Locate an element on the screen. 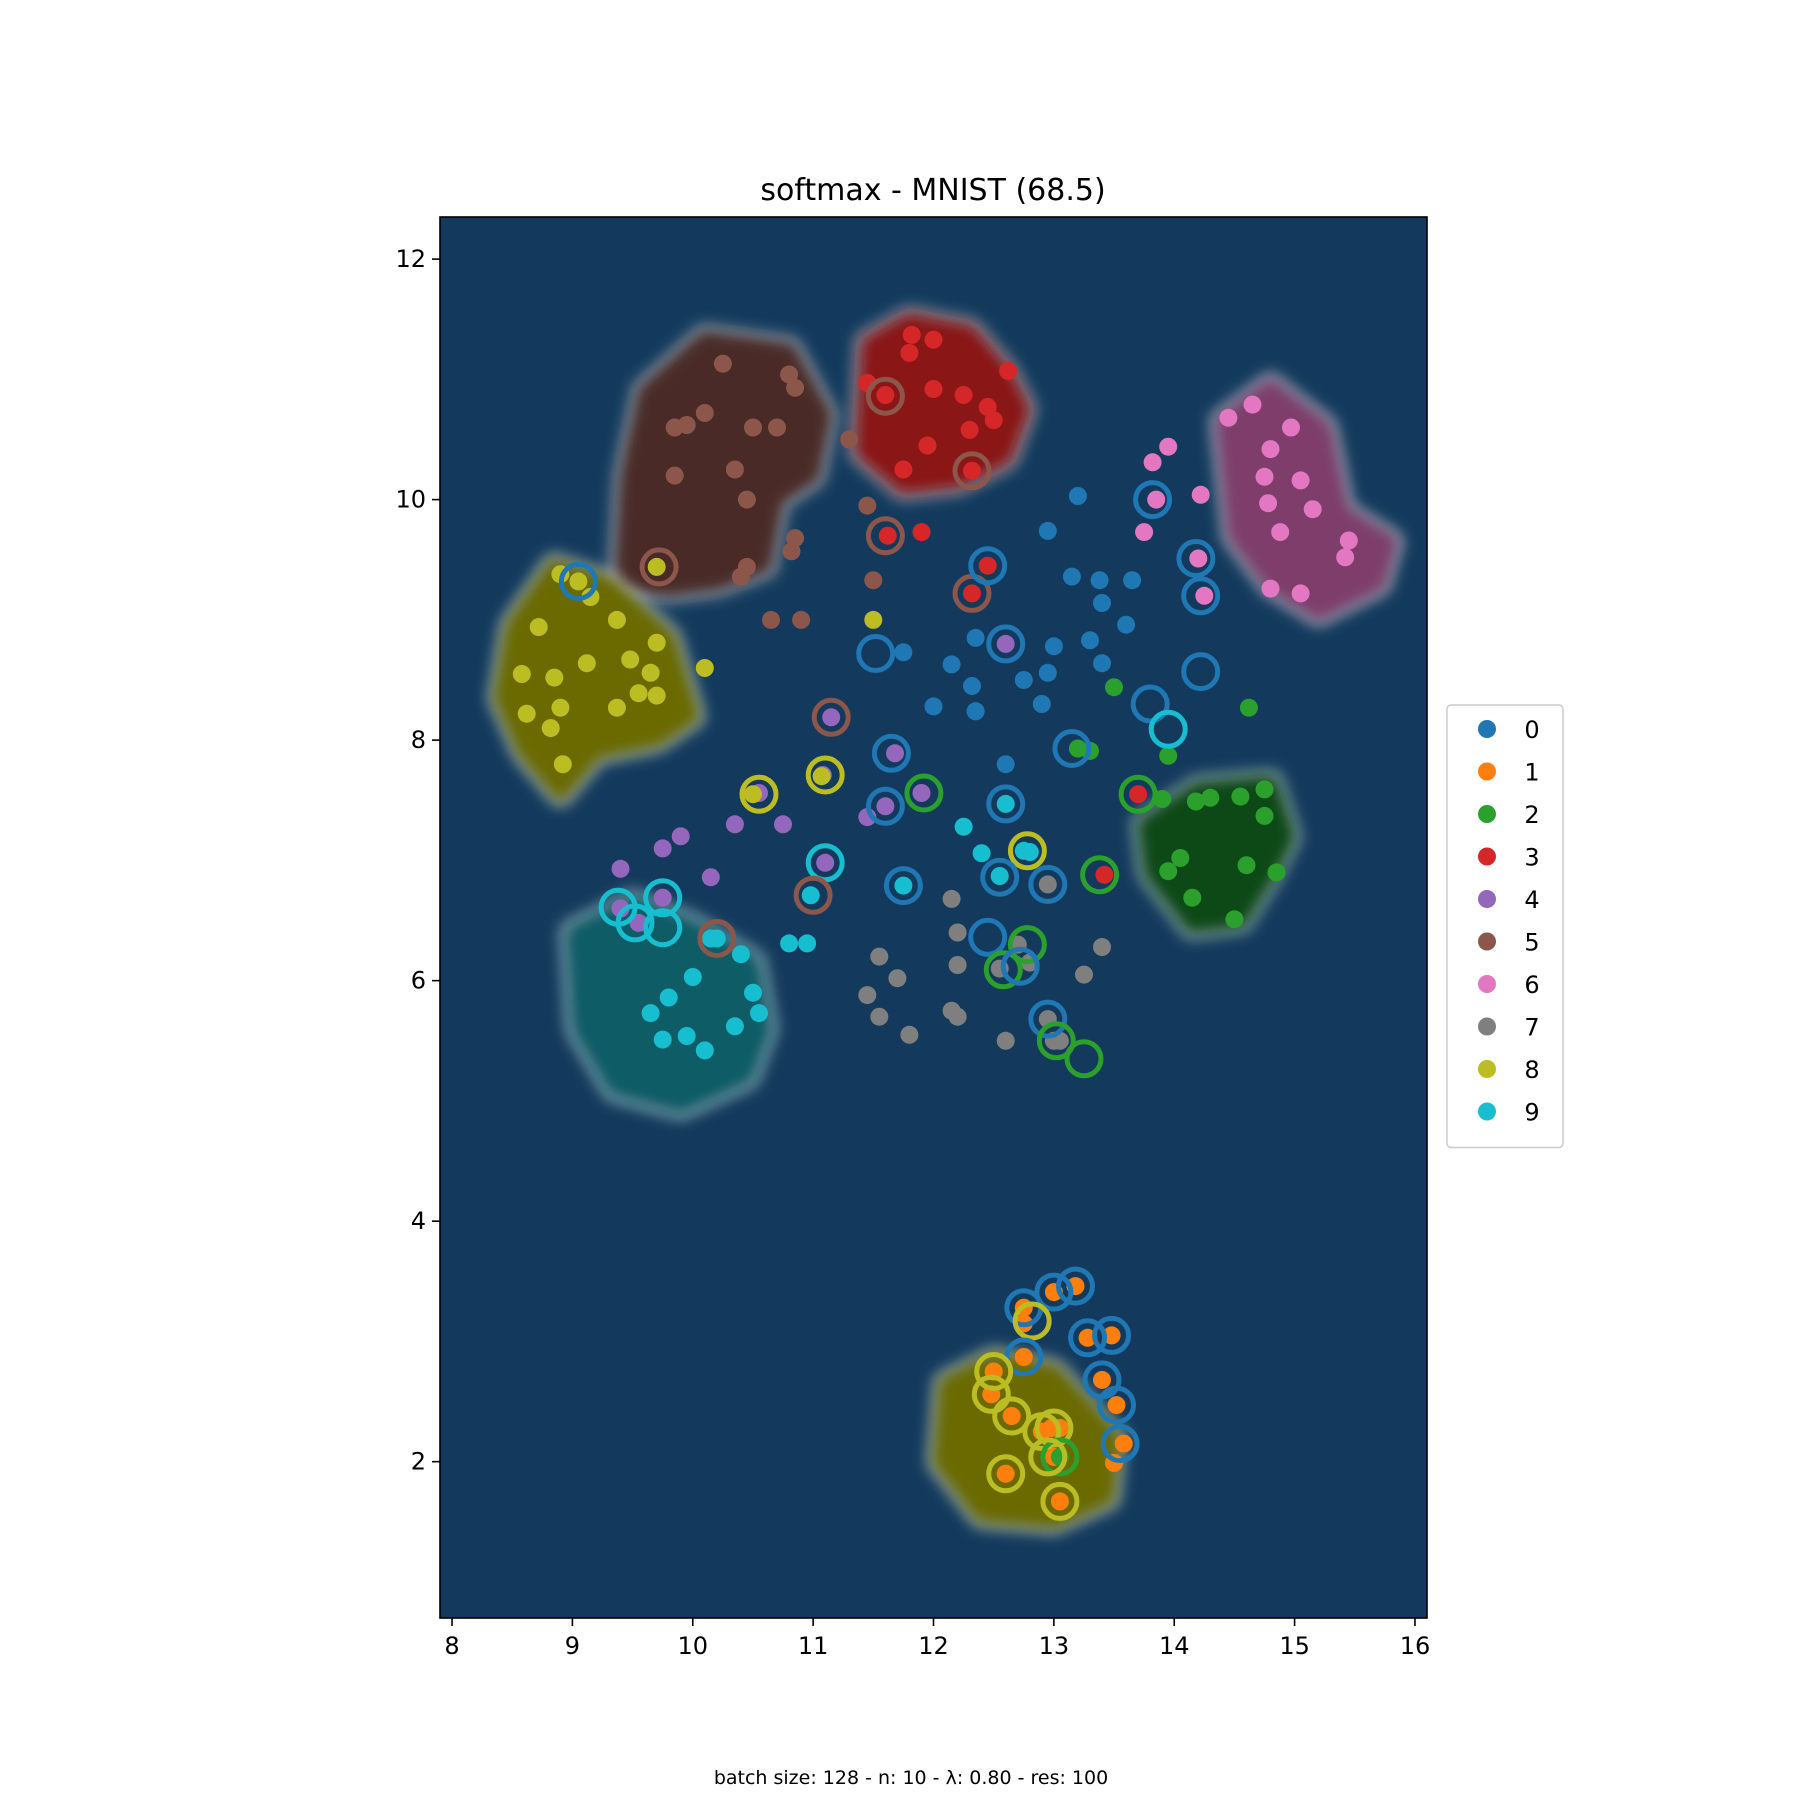 This screenshot has width=1800, height=1800. y-tick-label: 2 is located at coordinates (418, 1462).